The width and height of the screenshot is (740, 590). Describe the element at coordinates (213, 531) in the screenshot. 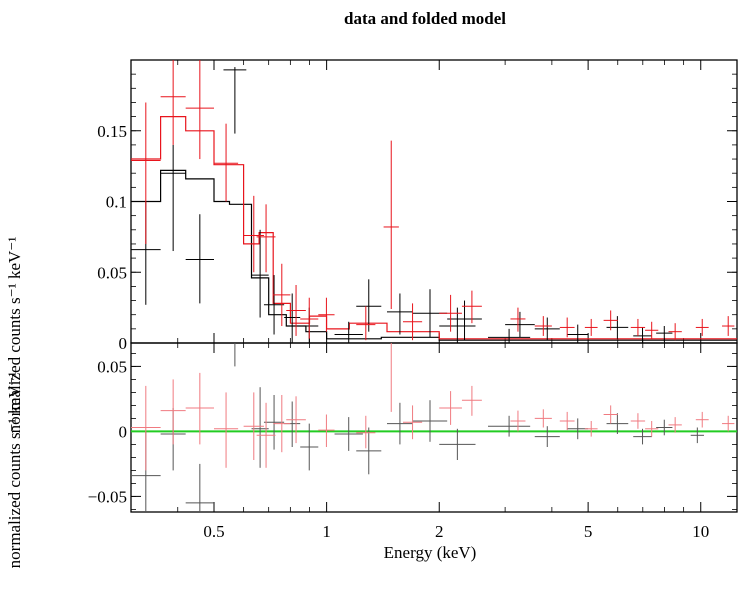

I see `x-tick-label: 0.5` at that location.